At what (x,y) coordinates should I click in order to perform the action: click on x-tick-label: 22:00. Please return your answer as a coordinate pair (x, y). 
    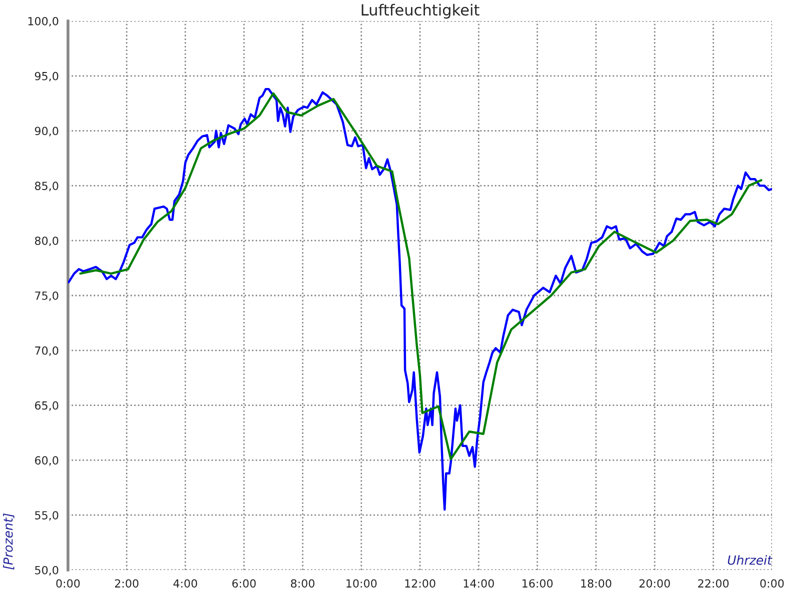
    Looking at the image, I should click on (713, 583).